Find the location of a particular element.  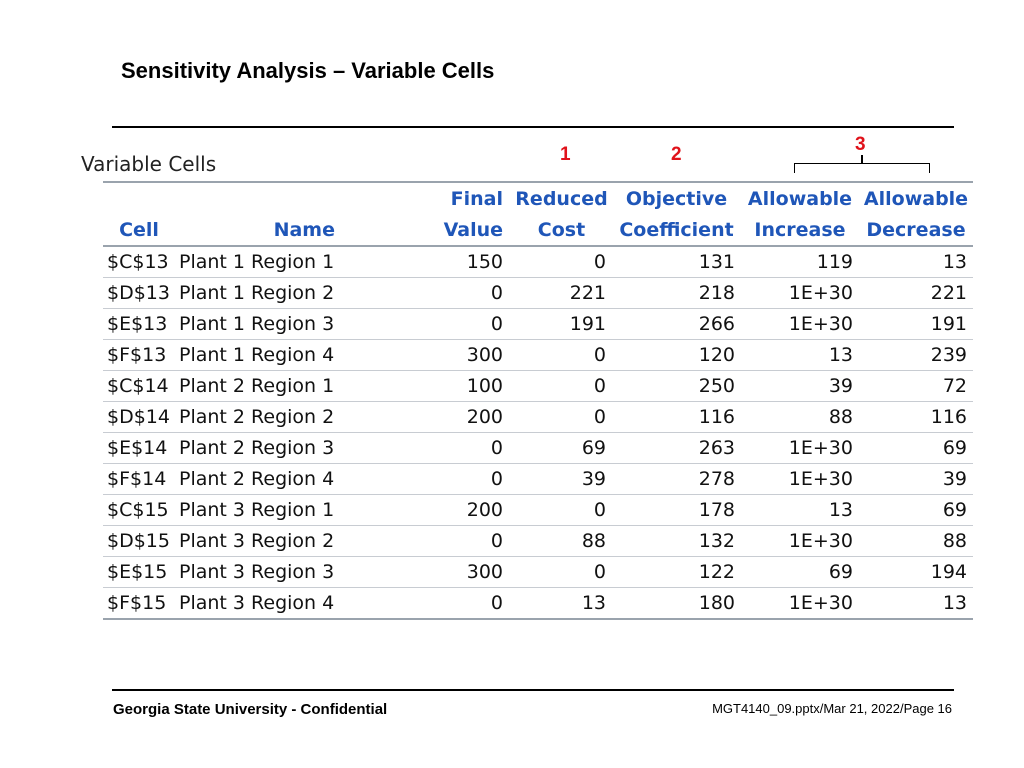

cell-cell: $E$14 is located at coordinates (139, 448).